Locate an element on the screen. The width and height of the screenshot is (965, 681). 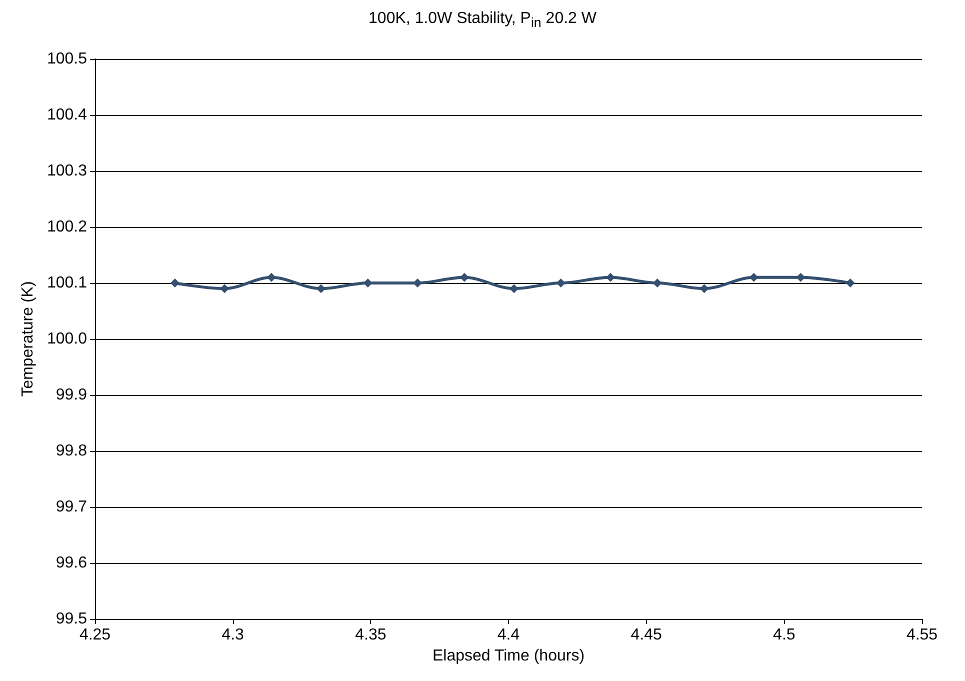
y-tick-label: 100.1 is located at coordinates (67, 283).